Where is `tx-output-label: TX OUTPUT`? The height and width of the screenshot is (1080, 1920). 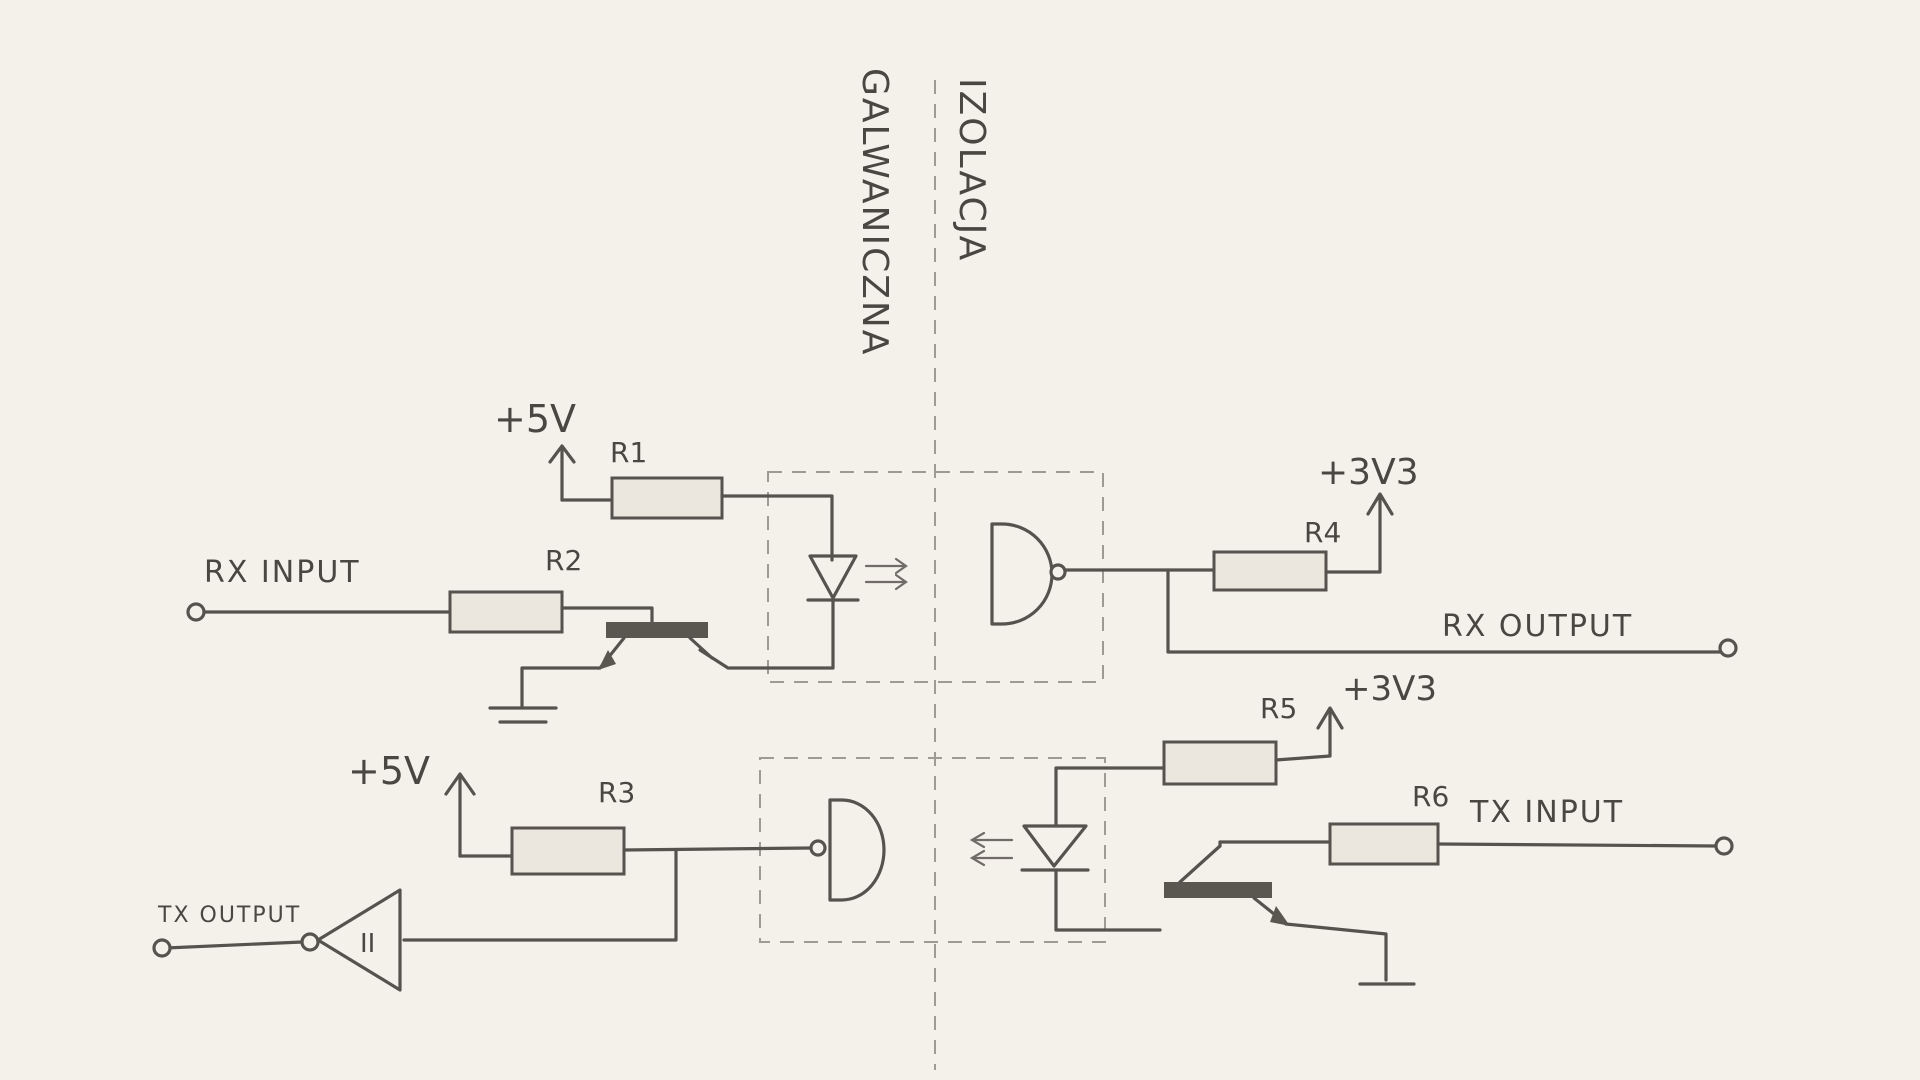 tx-output-label: TX OUTPUT is located at coordinates (229, 915).